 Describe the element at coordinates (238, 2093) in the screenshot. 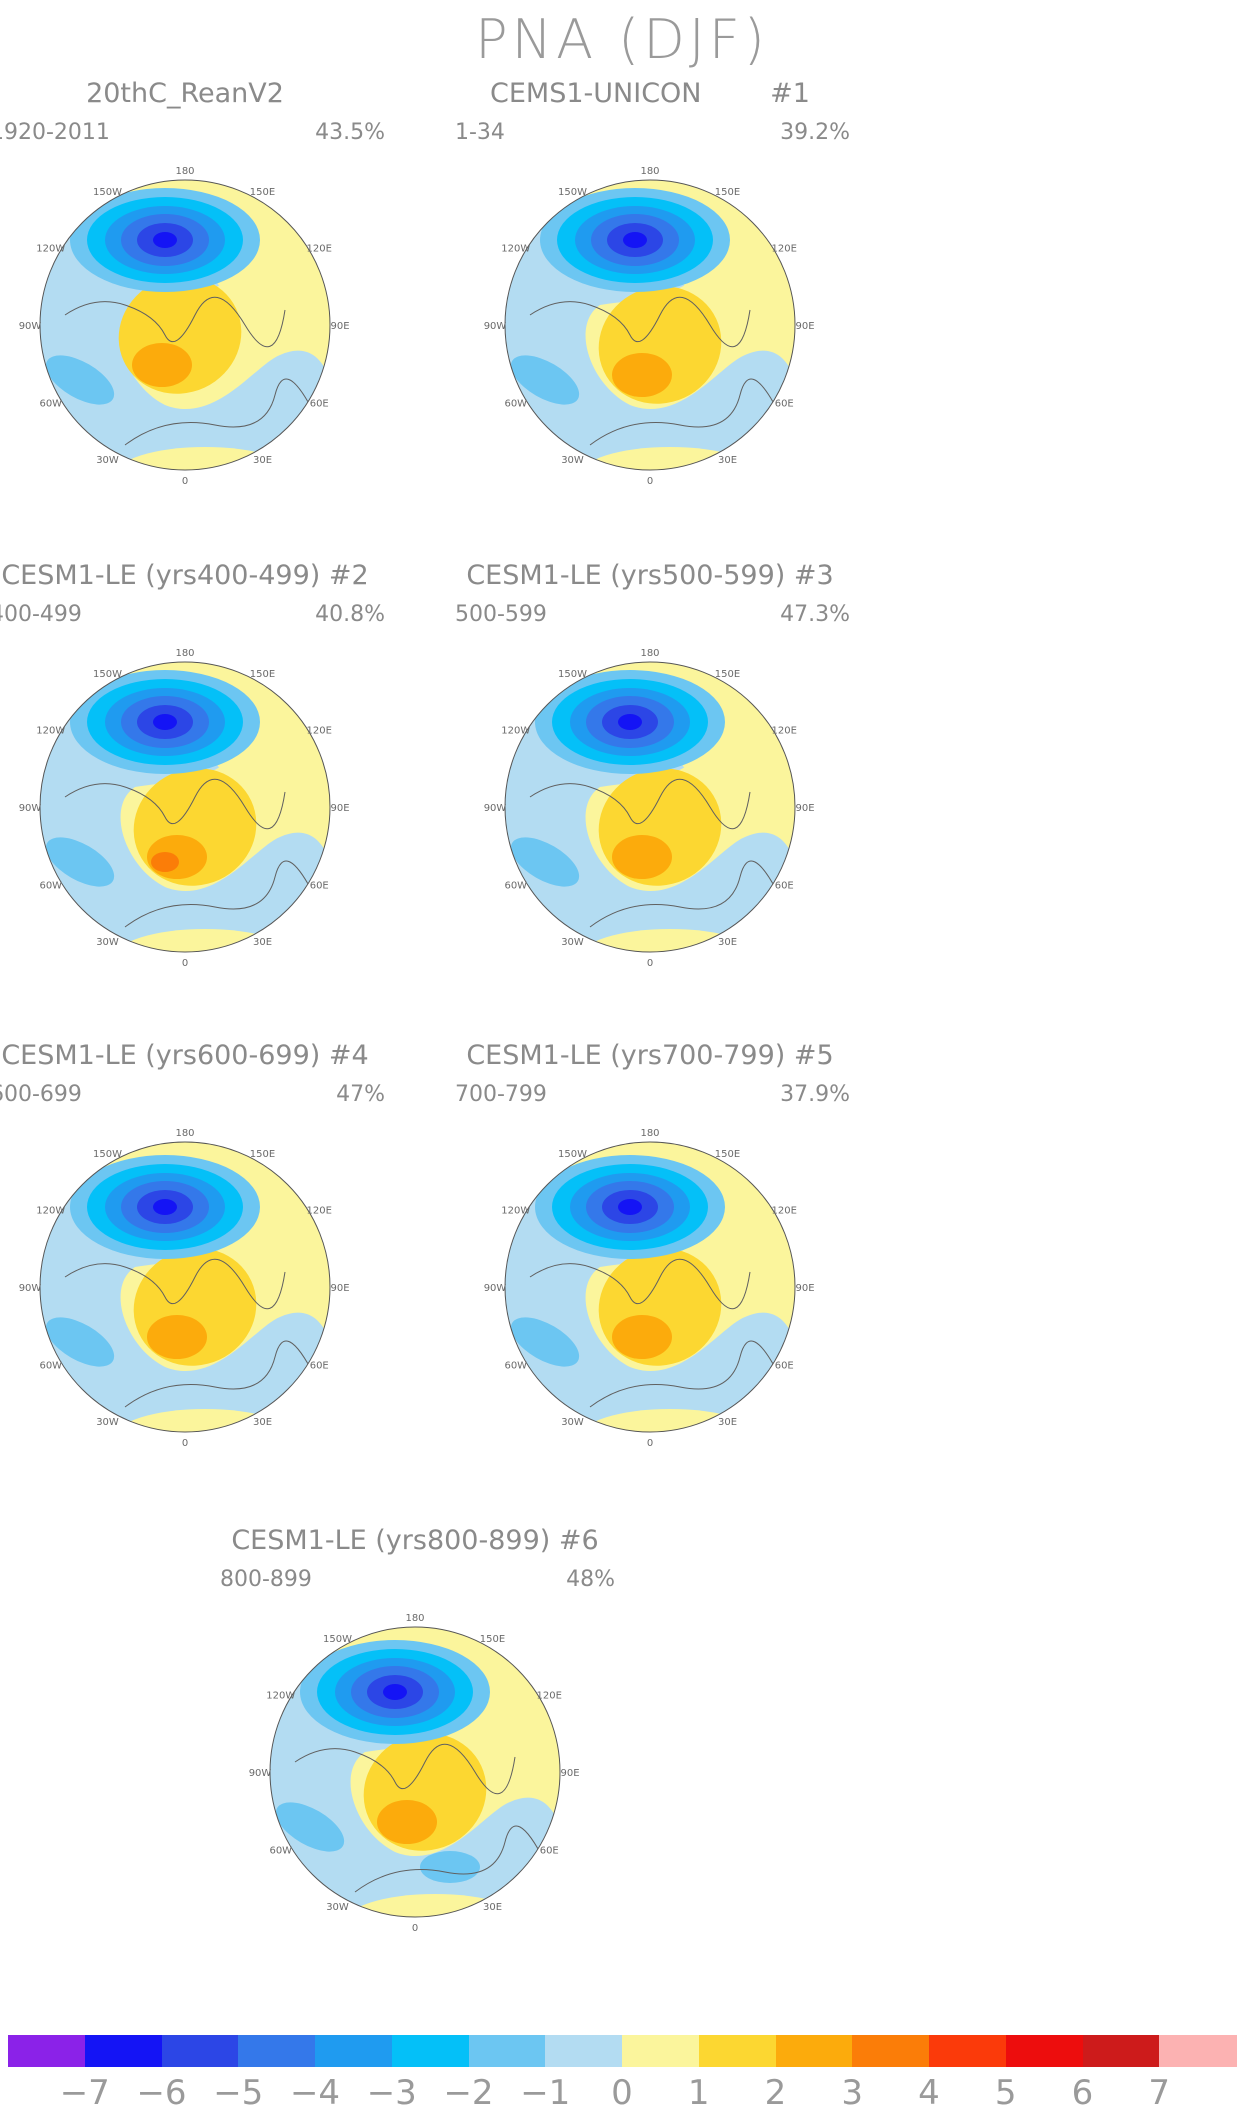

I see `colorbar-tick-label: −5` at that location.